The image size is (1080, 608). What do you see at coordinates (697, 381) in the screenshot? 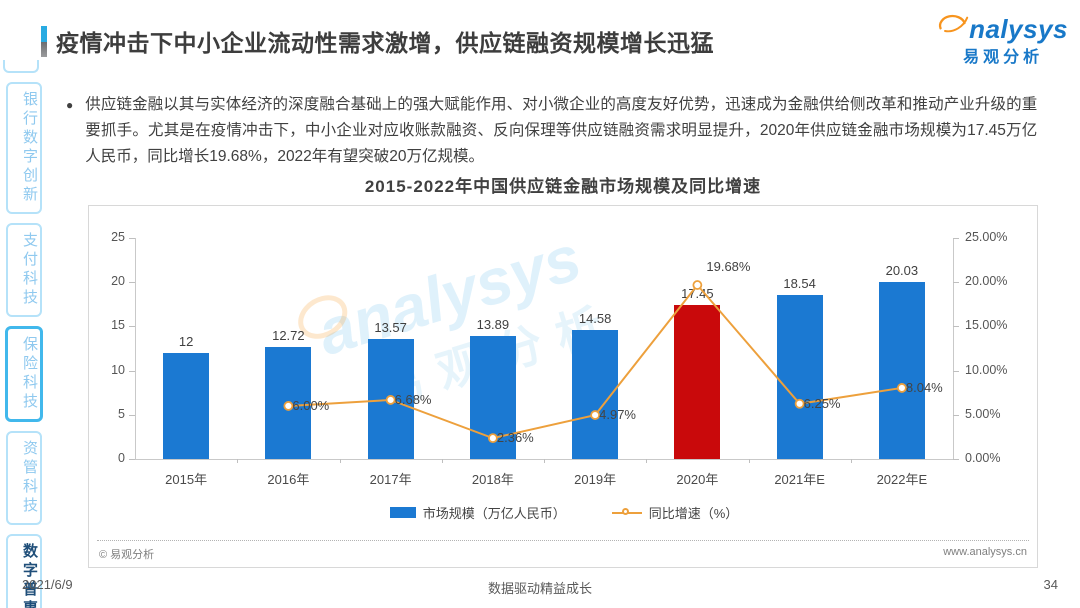
I see `bar-2020年` at bounding box center [697, 381].